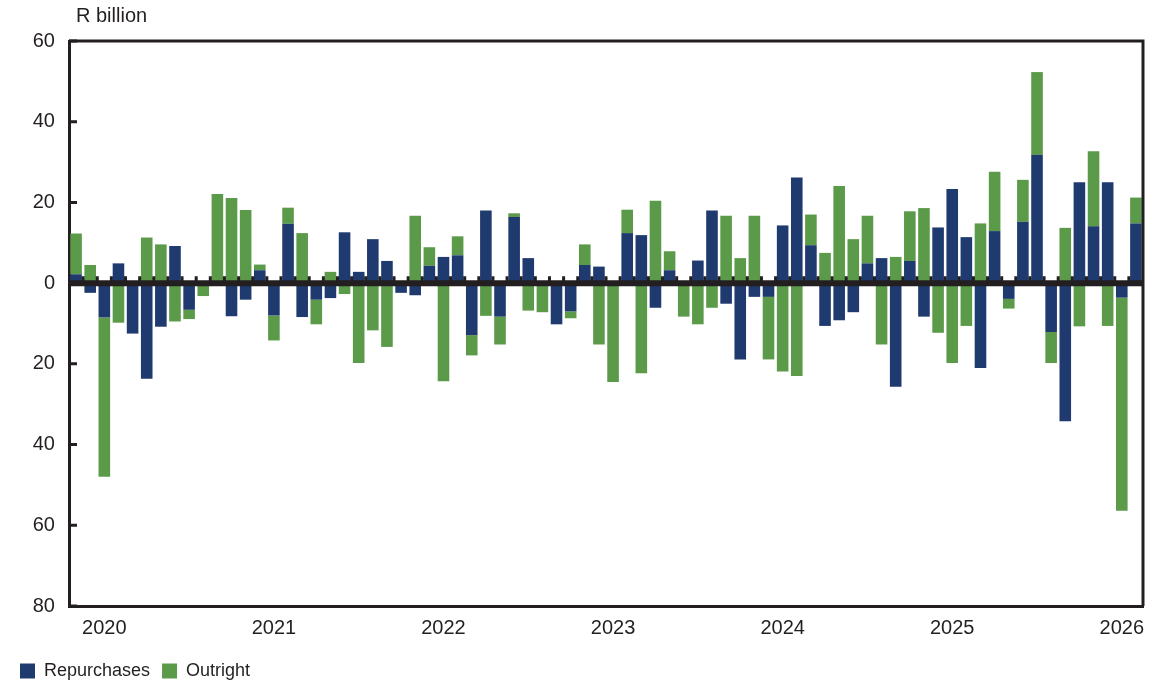  I want to click on x-tick-label: 2026, so click(1122, 626).